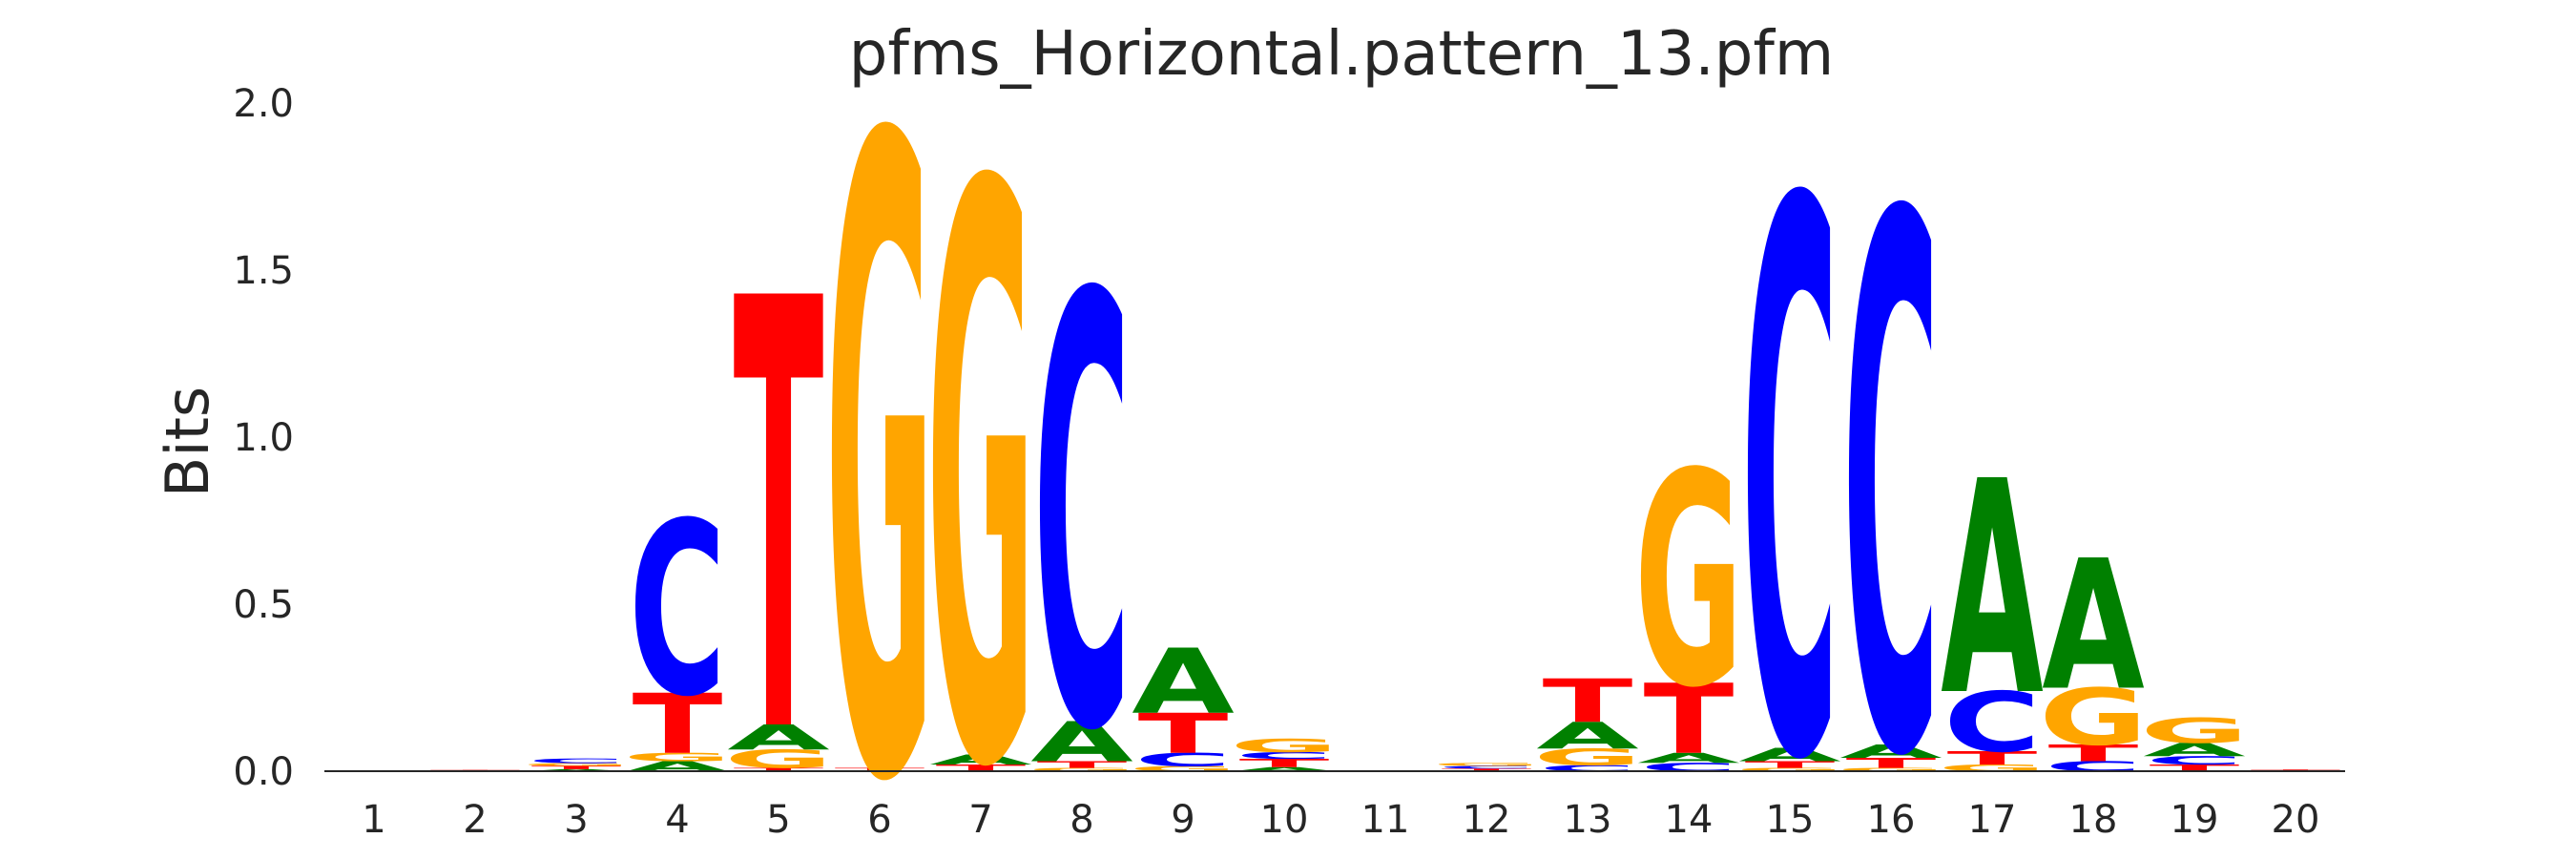 The height and width of the screenshot is (859, 2576). What do you see at coordinates (1341, 54) in the screenshot?
I see `chart-title: pfms_Horizontal.pattern_13.pfm` at bounding box center [1341, 54].